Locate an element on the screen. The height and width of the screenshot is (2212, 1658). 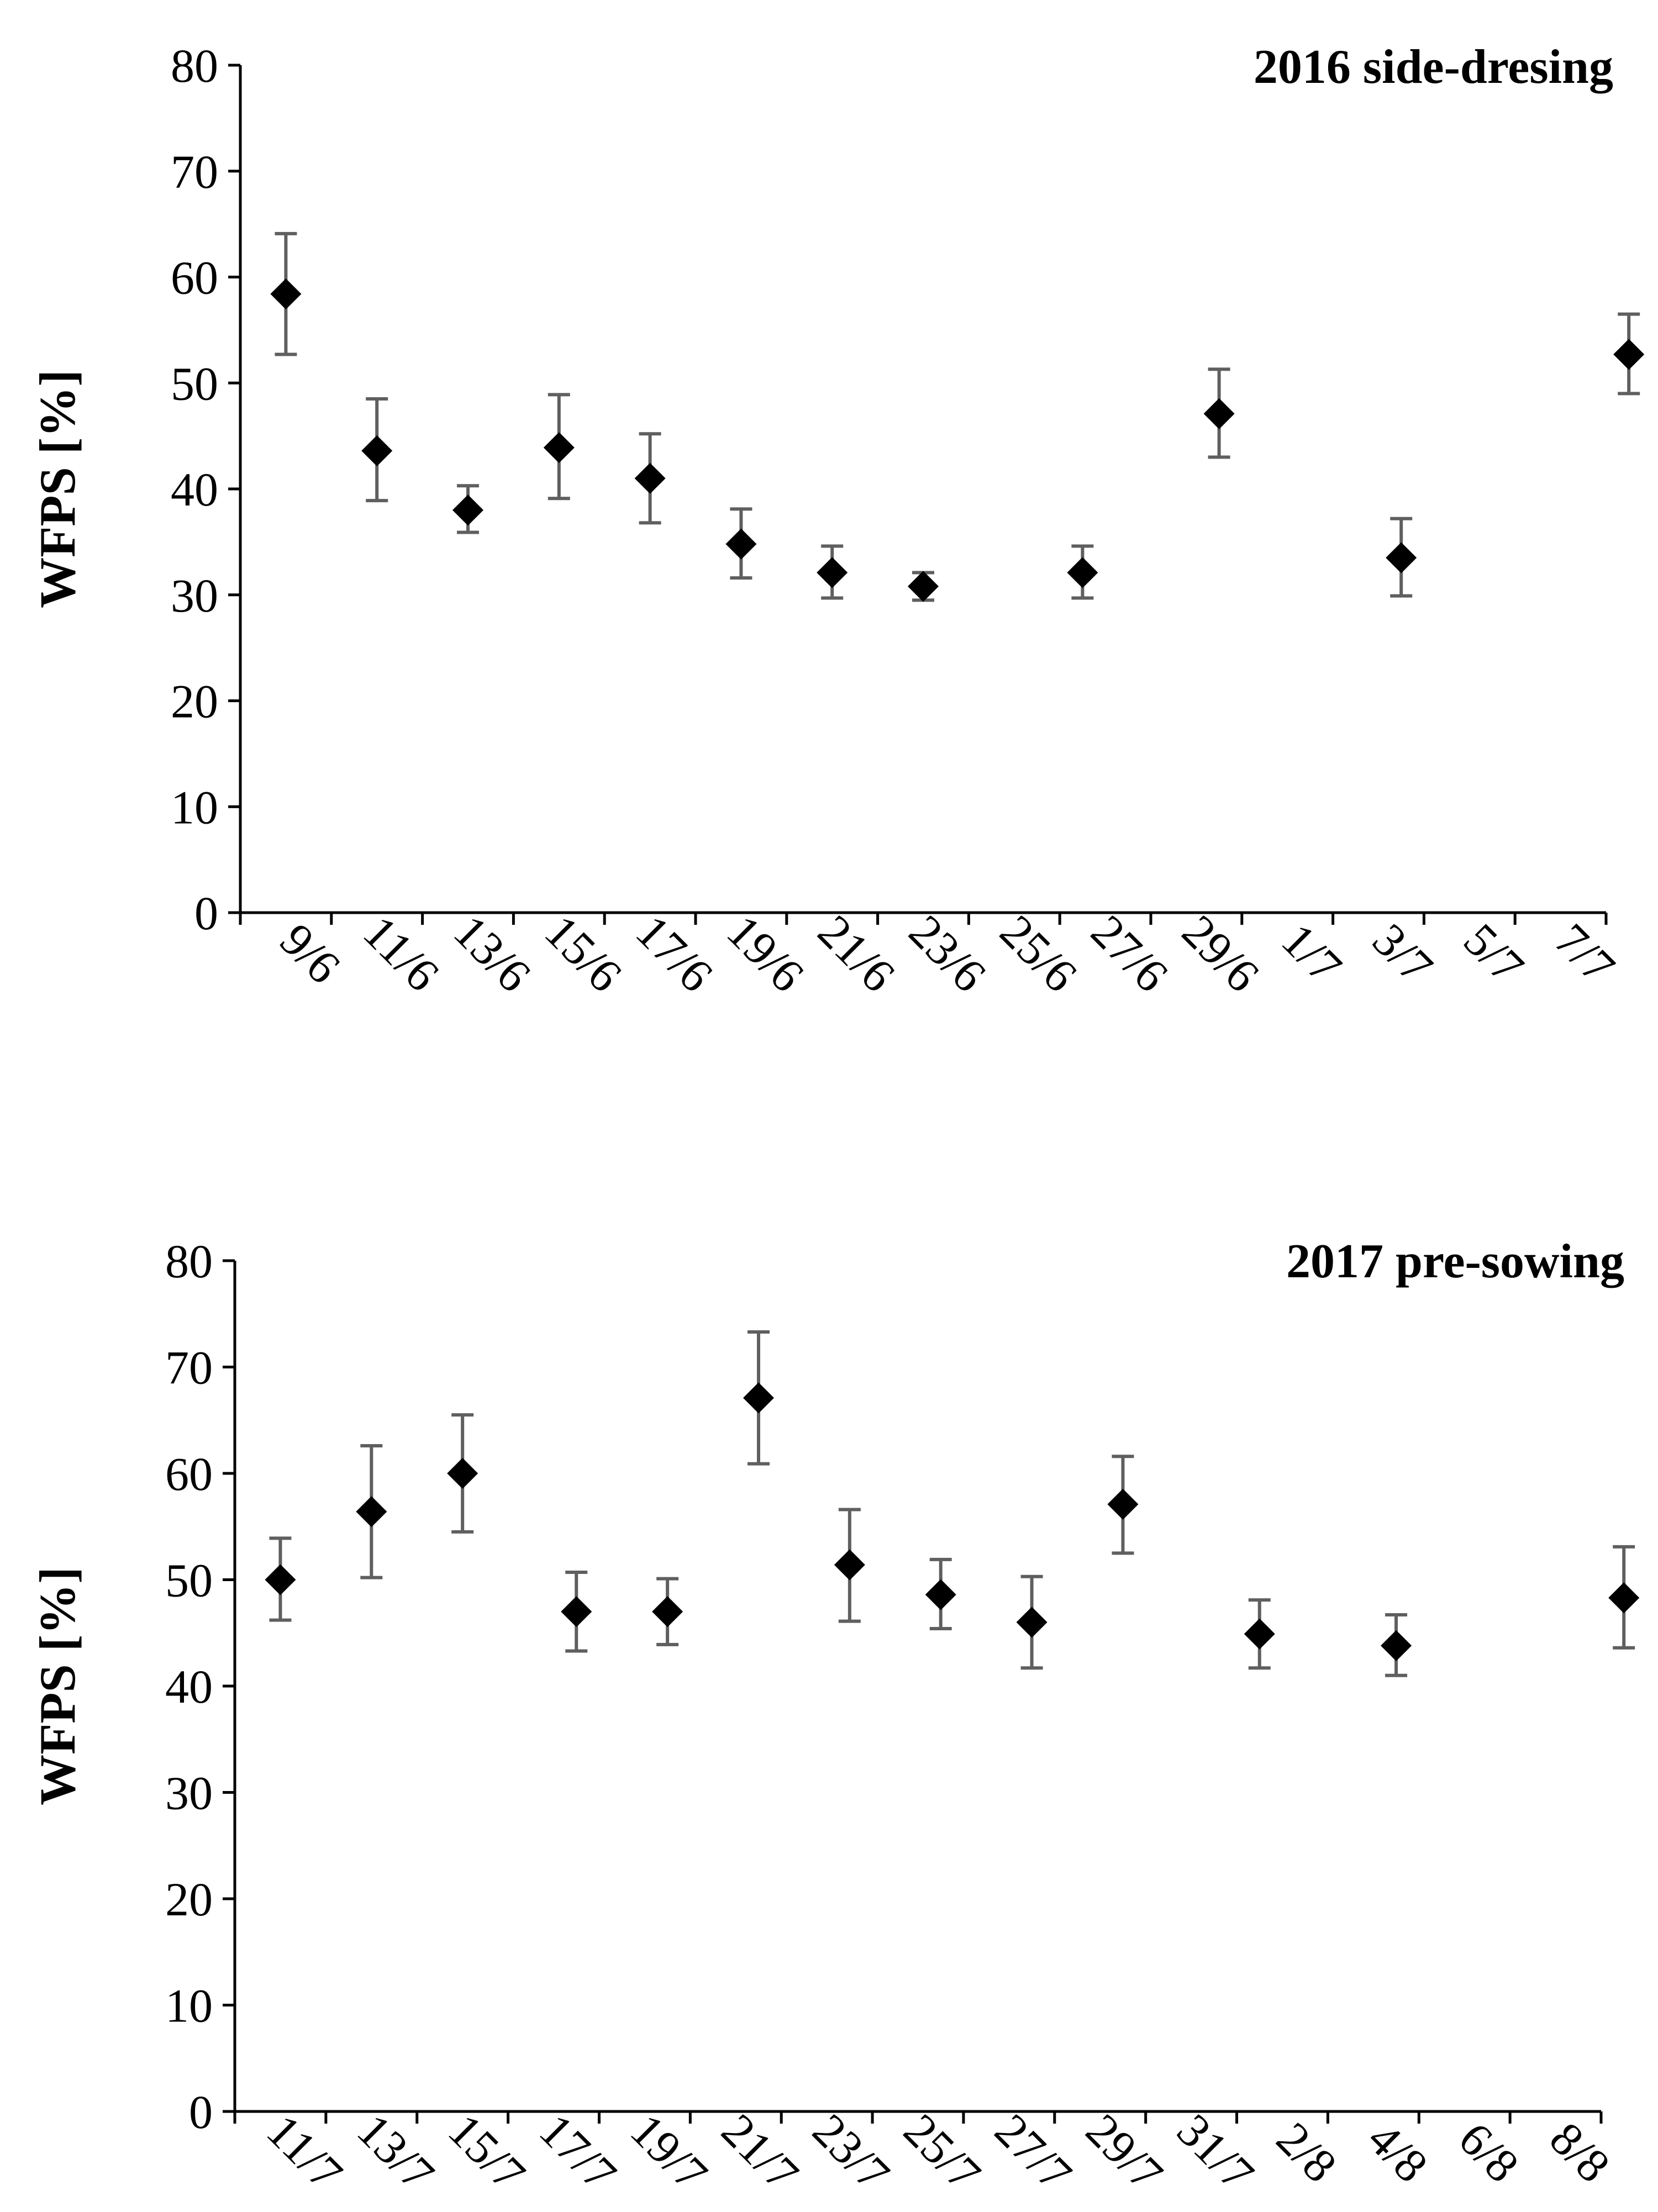
x-tick-label: 29/7 is located at coordinates (1125, 2152).